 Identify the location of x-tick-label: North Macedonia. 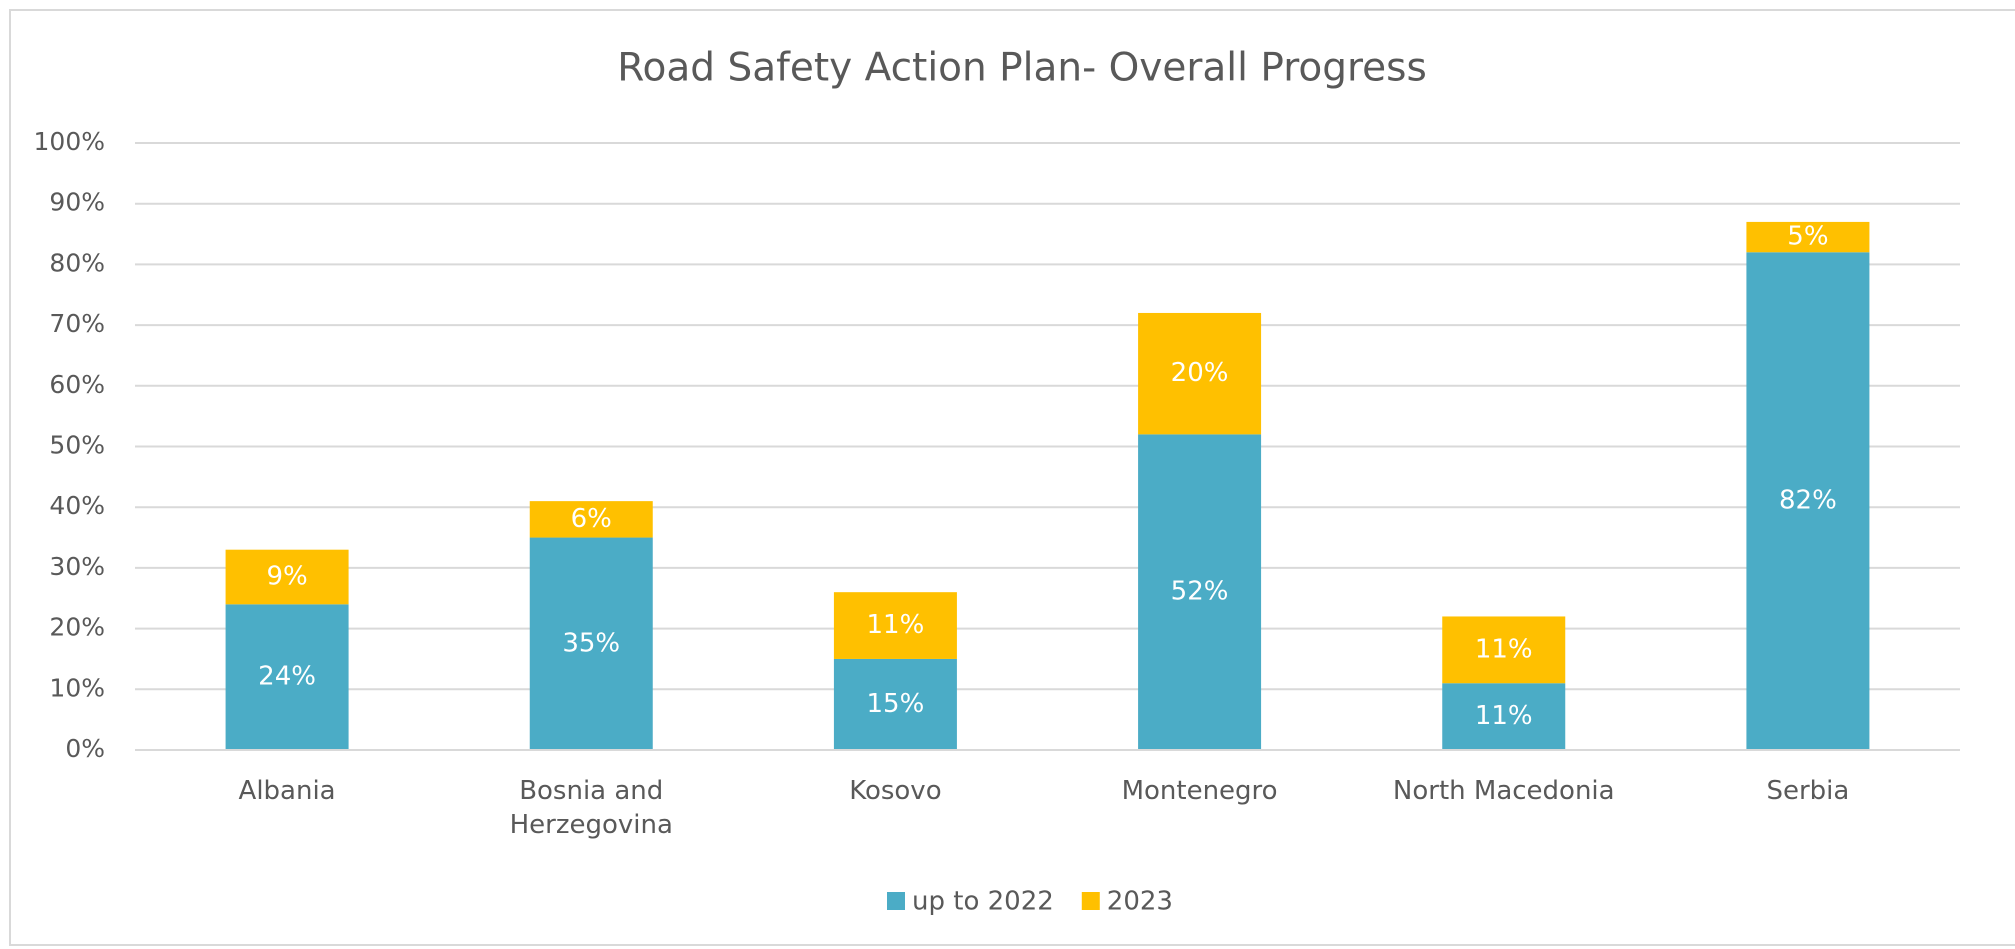
(1503, 791).